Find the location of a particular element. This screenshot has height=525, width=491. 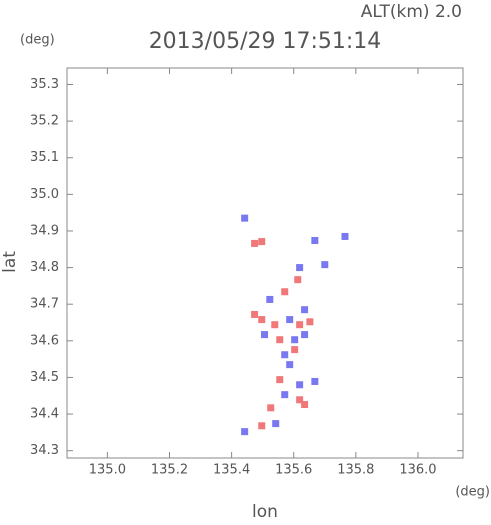

y-tick-label: 34.5 is located at coordinates (44, 377).